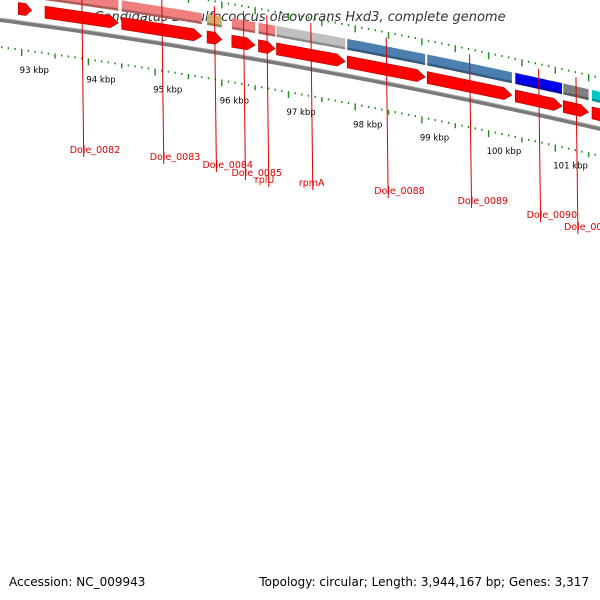  Describe the element at coordinates (34, 71) in the screenshot. I see `scale-label: 93 kbp` at that location.